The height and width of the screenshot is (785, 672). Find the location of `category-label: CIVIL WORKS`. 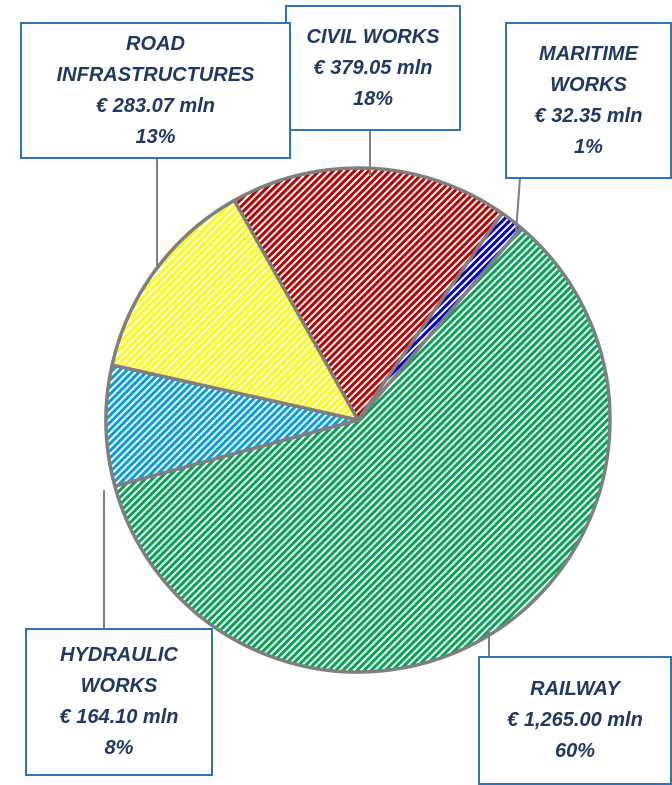

category-label: CIVIL WORKS is located at coordinates (373, 36).